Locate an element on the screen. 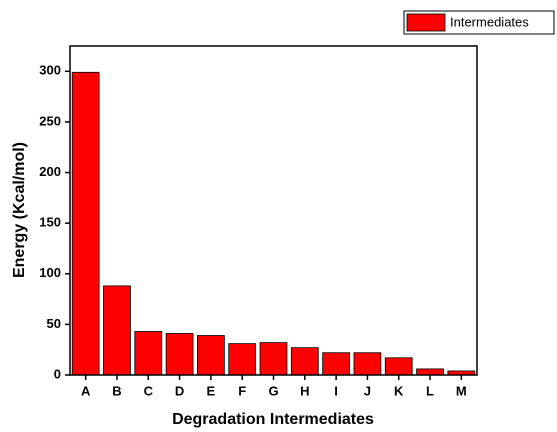 The width and height of the screenshot is (557, 432). y-tick-label: 200 is located at coordinates (50, 171).